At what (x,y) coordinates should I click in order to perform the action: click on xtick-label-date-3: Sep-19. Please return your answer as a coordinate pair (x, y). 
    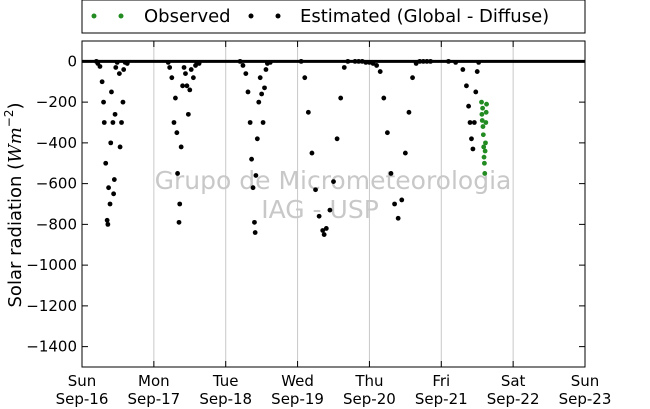
    Looking at the image, I should click on (297, 399).